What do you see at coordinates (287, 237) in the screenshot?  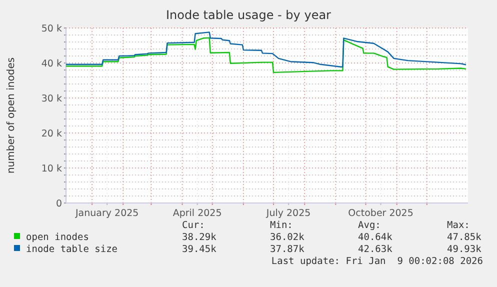 I see `text: 36.02k` at bounding box center [287, 237].